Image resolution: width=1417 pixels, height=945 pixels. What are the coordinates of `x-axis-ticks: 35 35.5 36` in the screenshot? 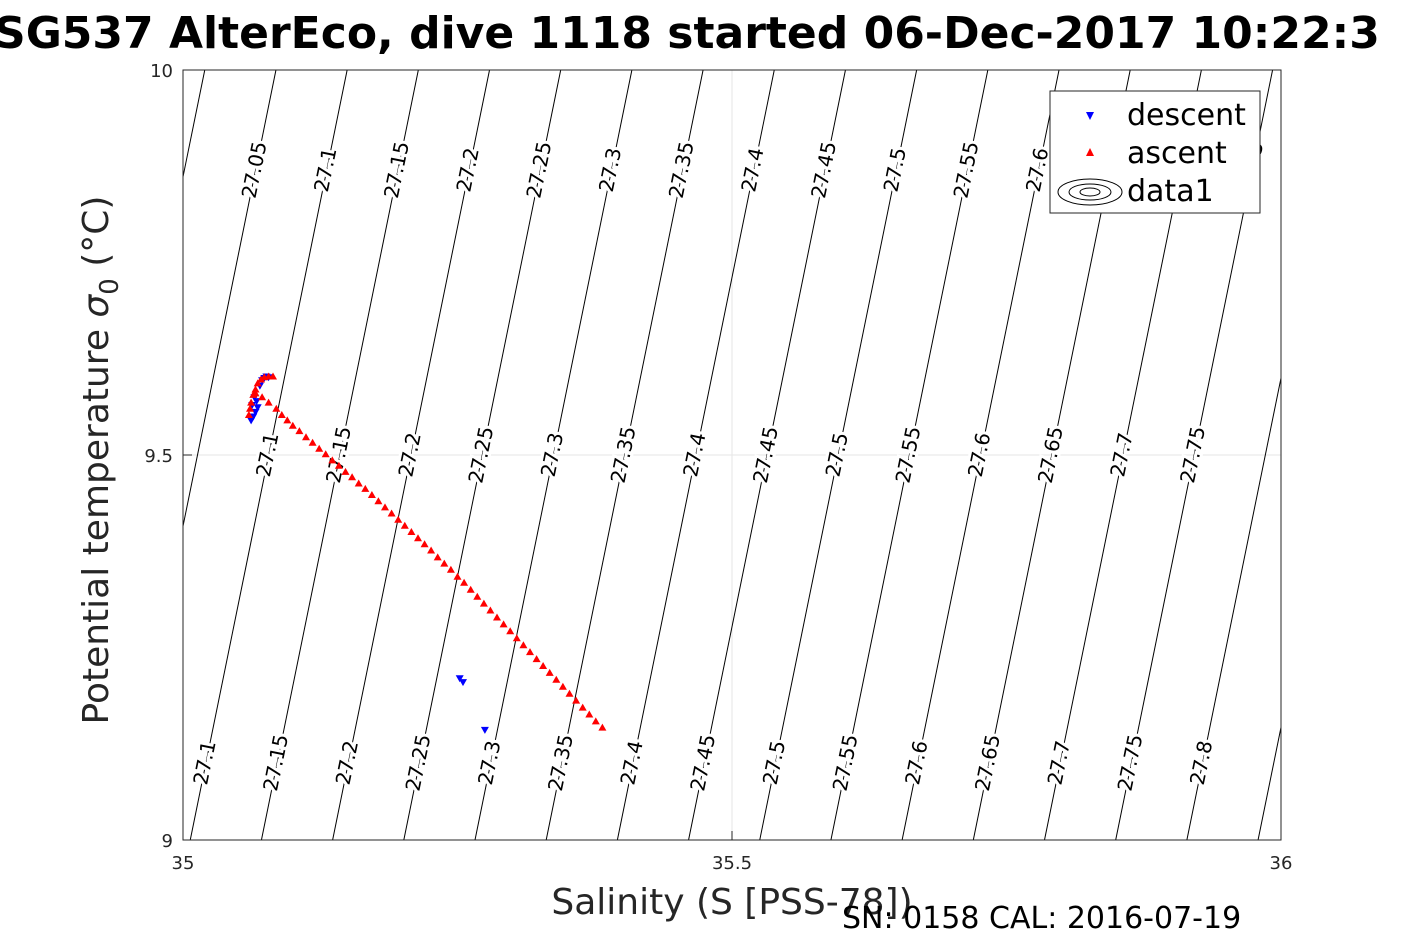 It's located at (732, 852).